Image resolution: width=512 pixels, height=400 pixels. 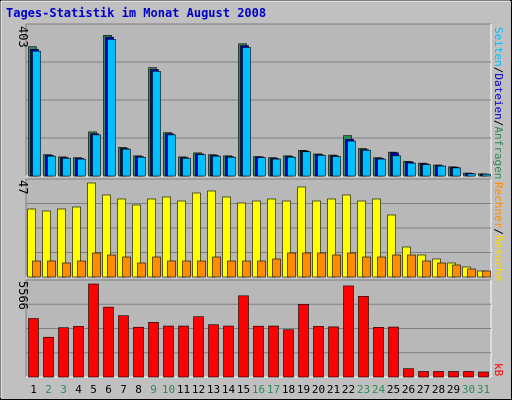 What do you see at coordinates (23, 187) in the screenshot?
I see `middle-panel-max-label: 47` at bounding box center [23, 187].